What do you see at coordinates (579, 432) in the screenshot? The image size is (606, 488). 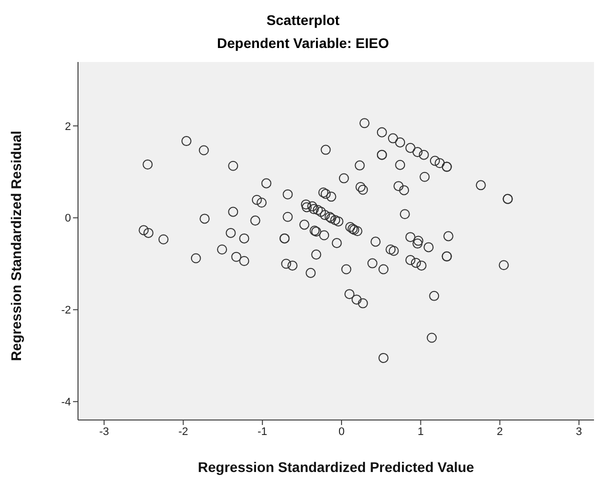 I see `x-tick-label: 3` at bounding box center [579, 432].